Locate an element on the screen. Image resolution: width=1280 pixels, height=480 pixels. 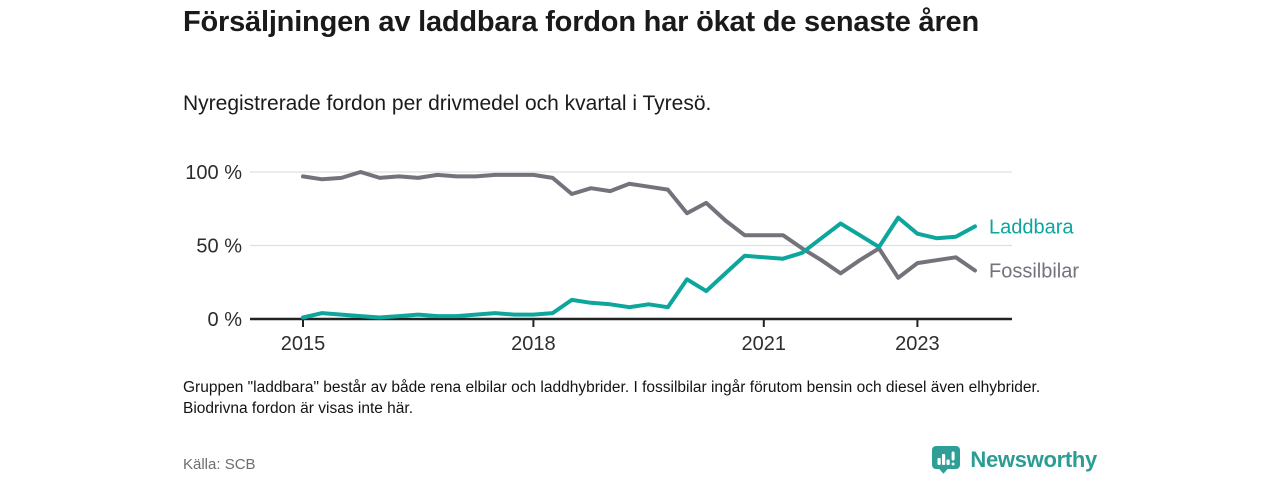
source-text: Källa: SCB is located at coordinates (219, 464).